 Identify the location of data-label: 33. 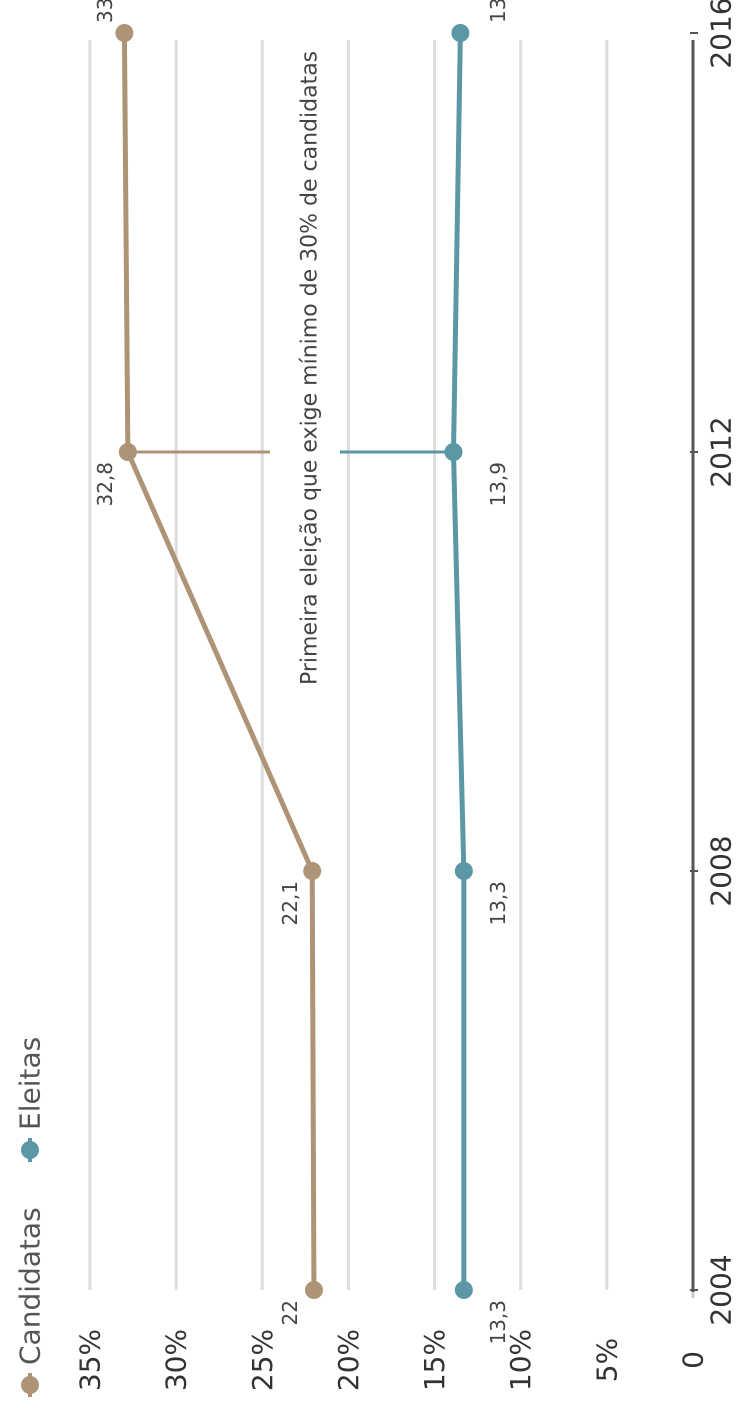
(105, 11).